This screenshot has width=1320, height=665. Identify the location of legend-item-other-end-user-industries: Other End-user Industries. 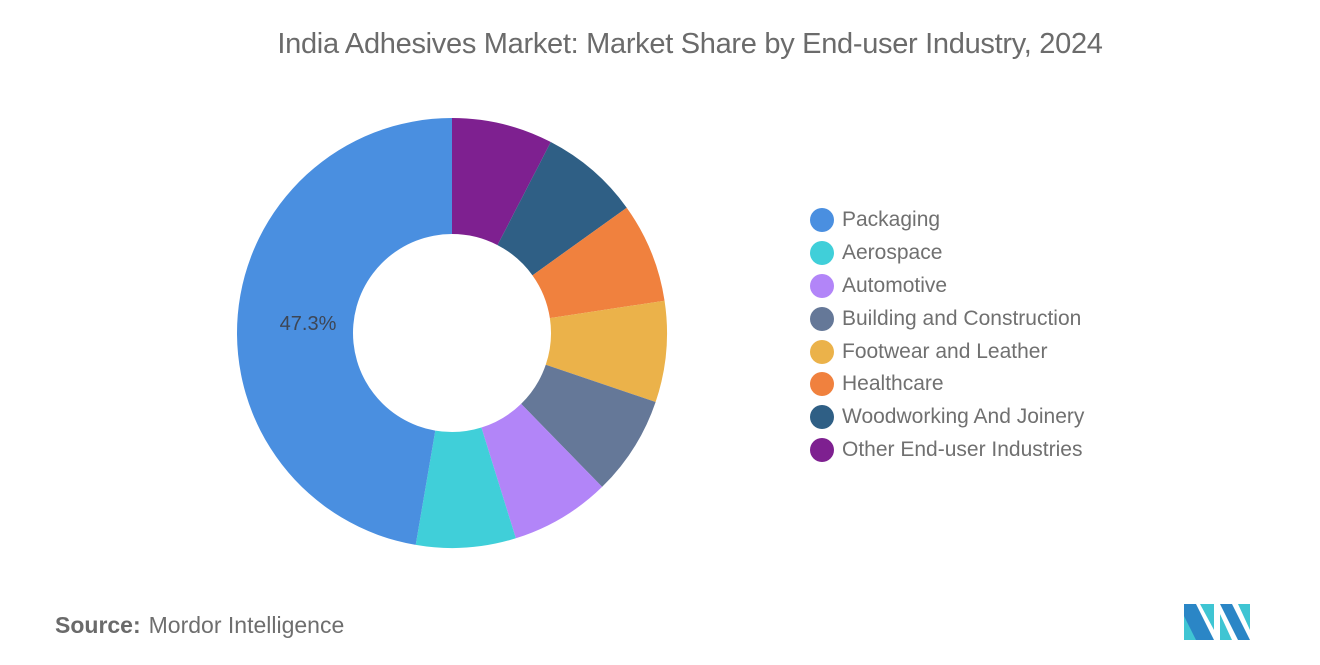
(947, 450).